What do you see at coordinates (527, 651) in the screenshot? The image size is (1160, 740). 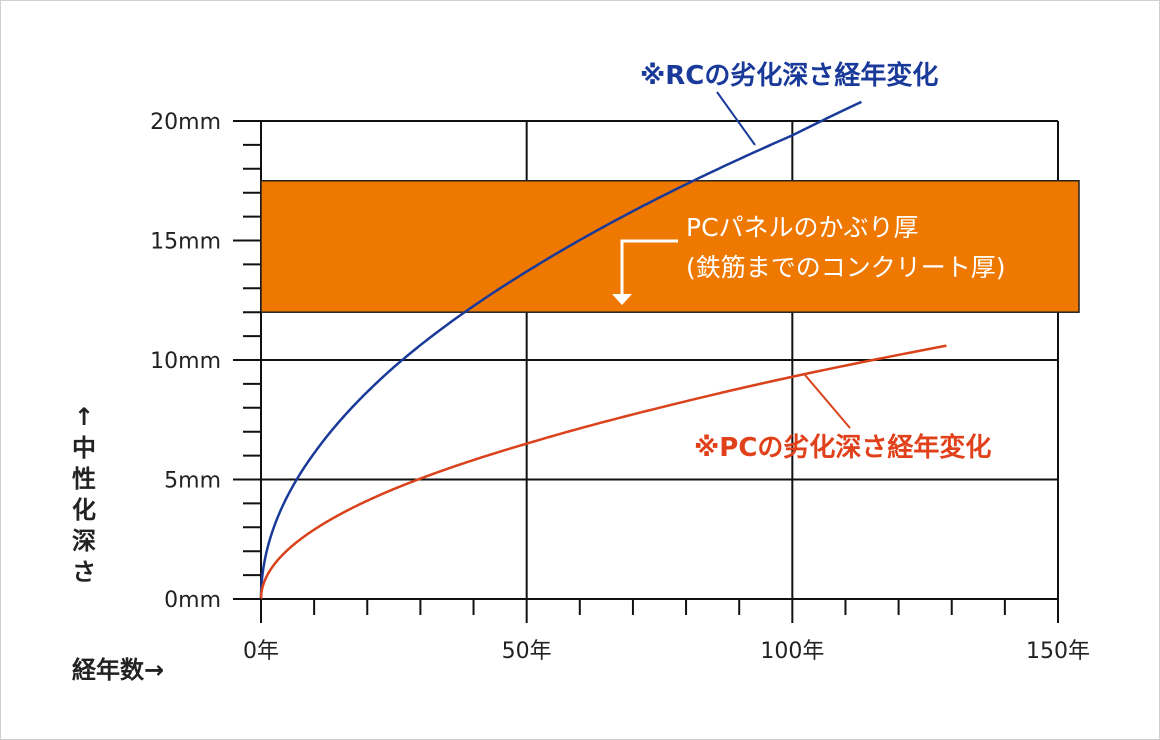 I see `x-tick-label-1: 50年` at bounding box center [527, 651].